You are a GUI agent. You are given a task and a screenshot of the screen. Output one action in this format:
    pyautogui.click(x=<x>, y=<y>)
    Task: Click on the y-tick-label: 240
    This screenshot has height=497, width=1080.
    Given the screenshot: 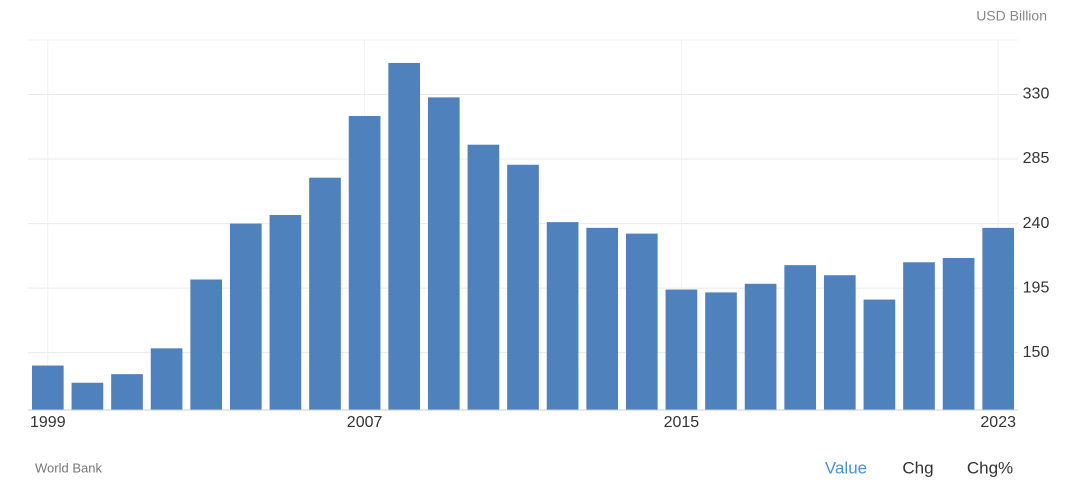 What is the action you would take?
    pyautogui.click(x=1036, y=223)
    